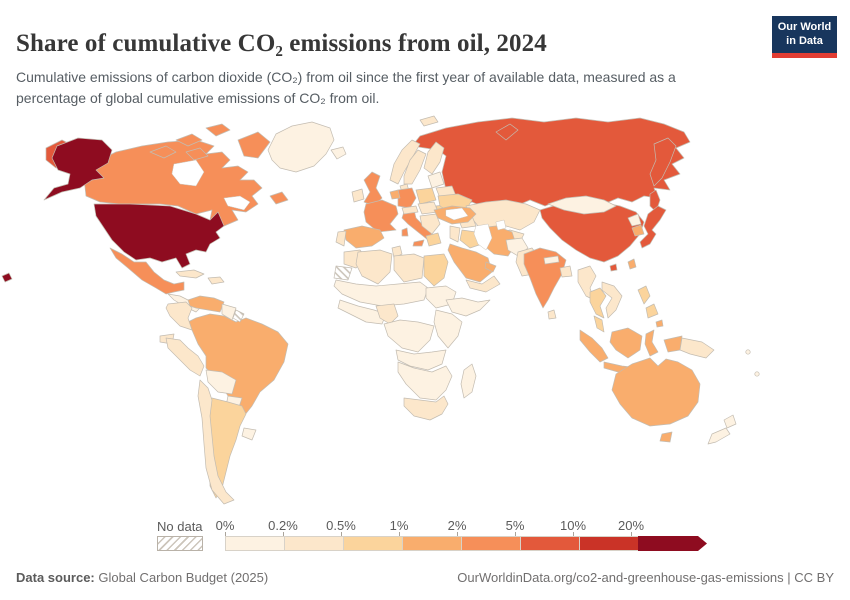 The width and height of the screenshot is (850, 600). I want to click on region-yemen-oman: Yemen & Oman: 0.2–0.5%, so click(483, 284).